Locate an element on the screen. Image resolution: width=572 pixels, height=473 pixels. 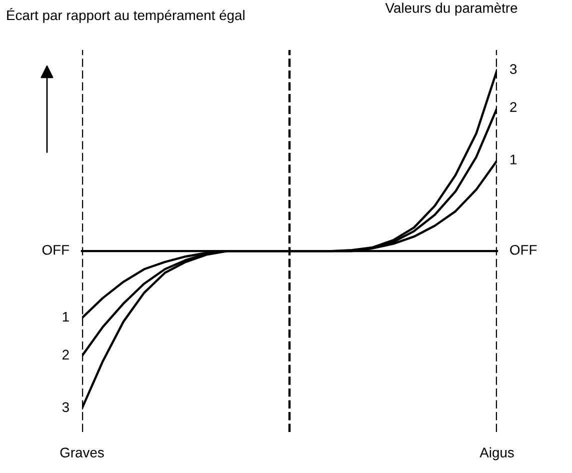
text: Aigus is located at coordinates (497, 453).